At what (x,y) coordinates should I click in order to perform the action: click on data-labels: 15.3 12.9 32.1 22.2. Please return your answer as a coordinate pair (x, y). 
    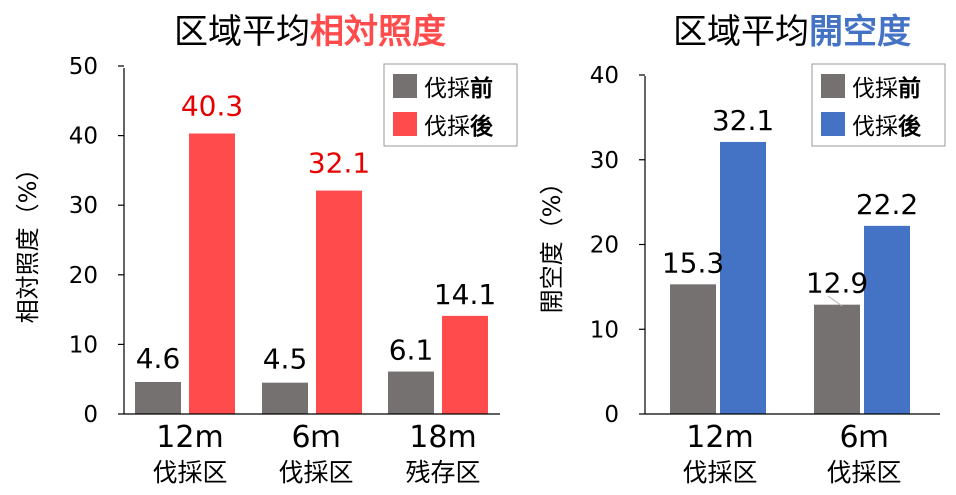
    Looking at the image, I should click on (790, 202).